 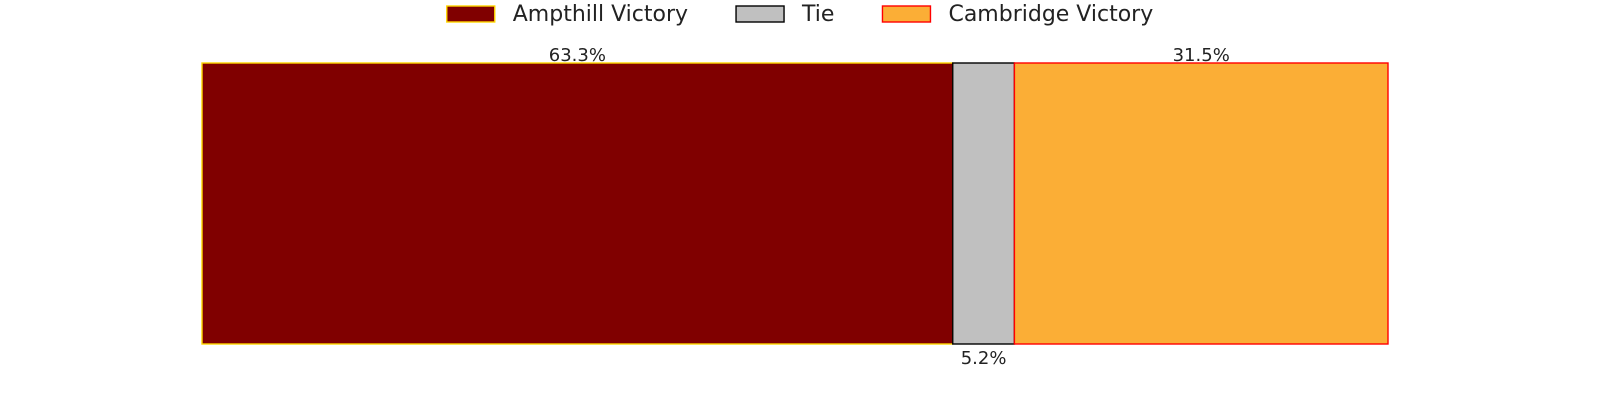 What do you see at coordinates (984, 203) in the screenshot?
I see `bar-segment-tie` at bounding box center [984, 203].